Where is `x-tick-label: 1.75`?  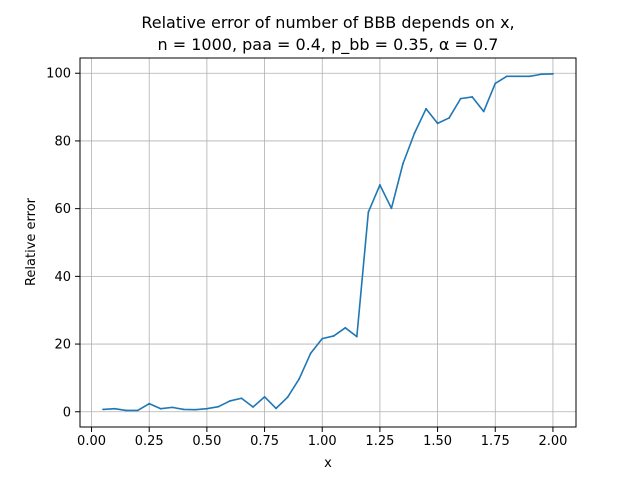 x-tick-label: 1.75 is located at coordinates (495, 441).